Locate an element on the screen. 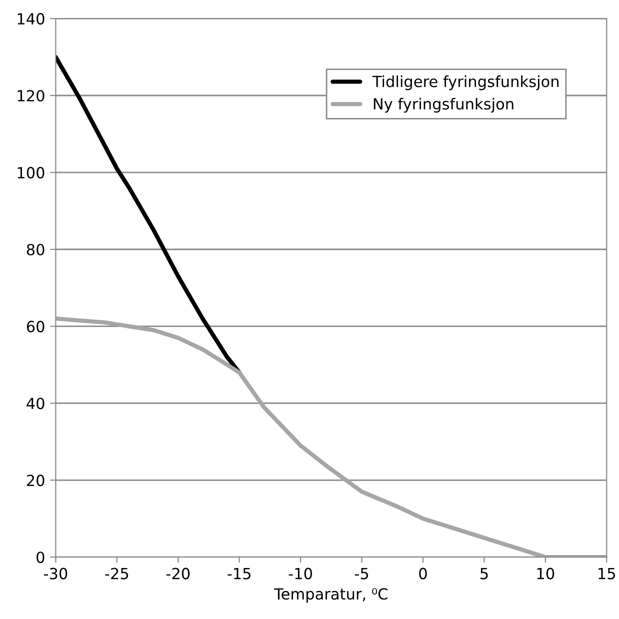 Image resolution: width=619 pixels, height=619 pixels. legend-label: Tidligere fyringsfunksjon is located at coordinates (465, 82).